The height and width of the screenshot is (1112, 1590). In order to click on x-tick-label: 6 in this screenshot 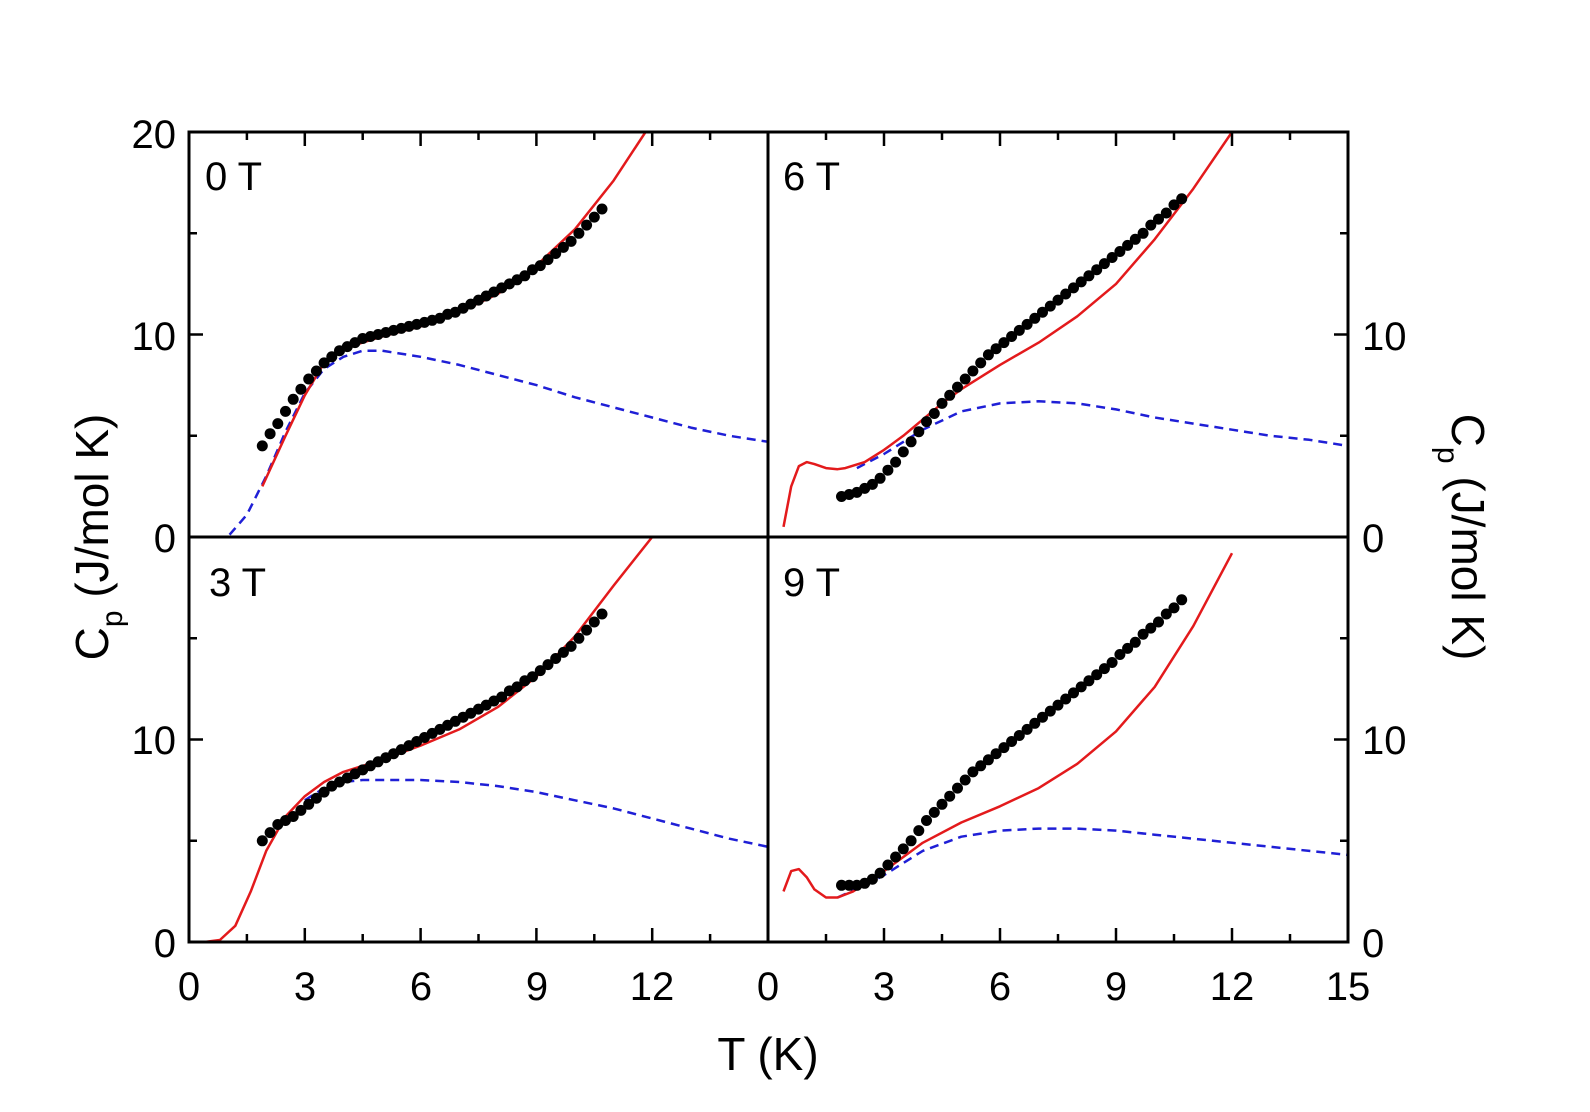, I will do `click(1000, 987)`.